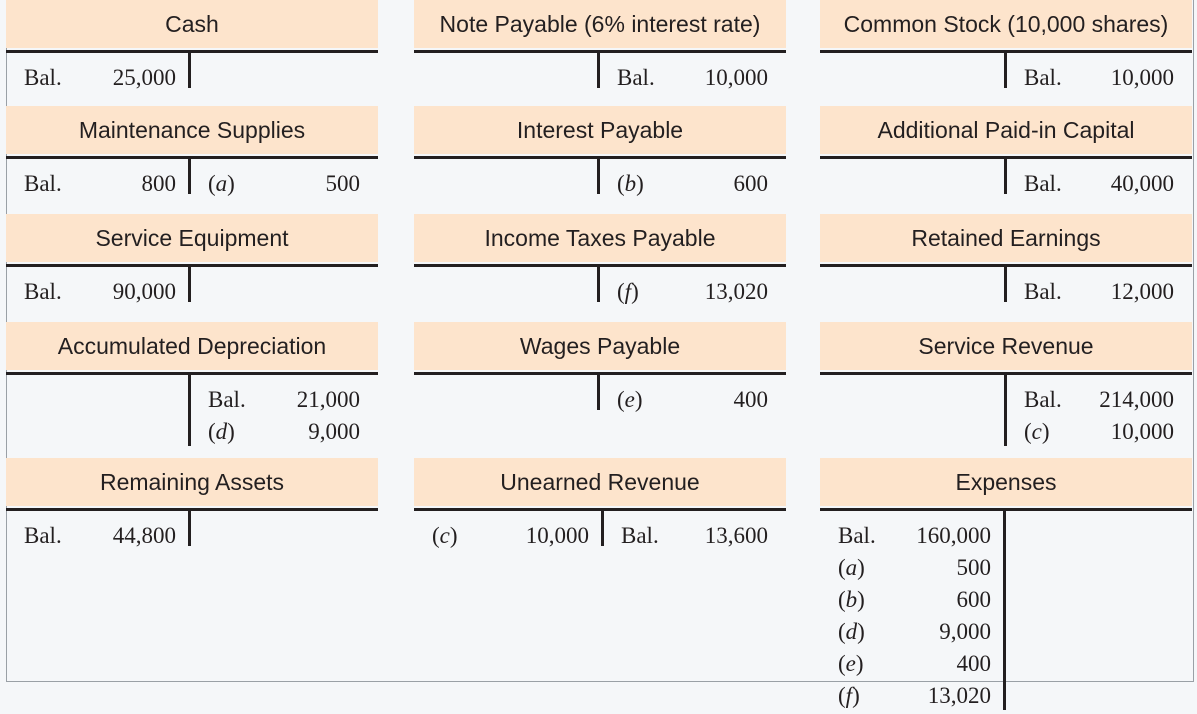  I want to click on credit-entry: Bal. 40,000, so click(1099, 184).